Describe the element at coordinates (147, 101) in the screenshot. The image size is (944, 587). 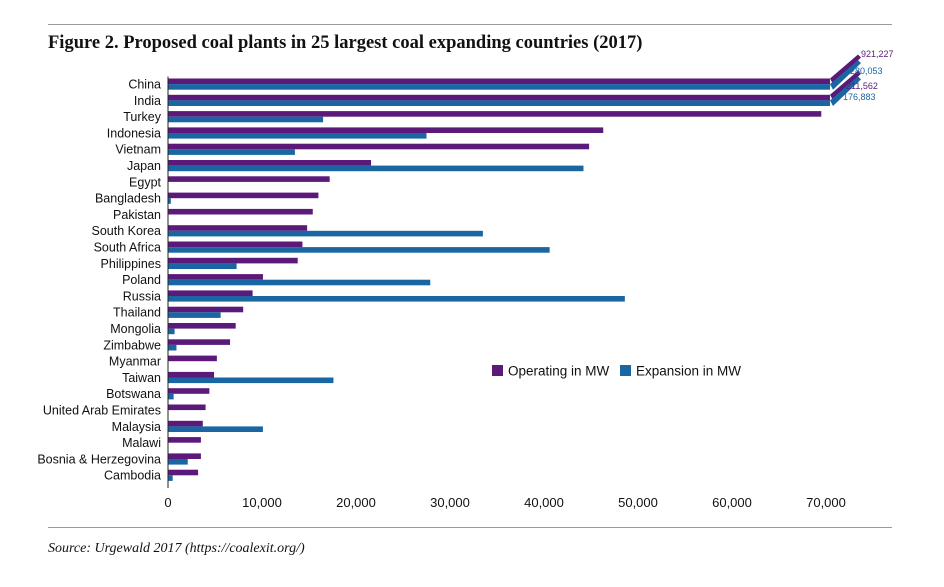
I see `category-label-india: India` at that location.